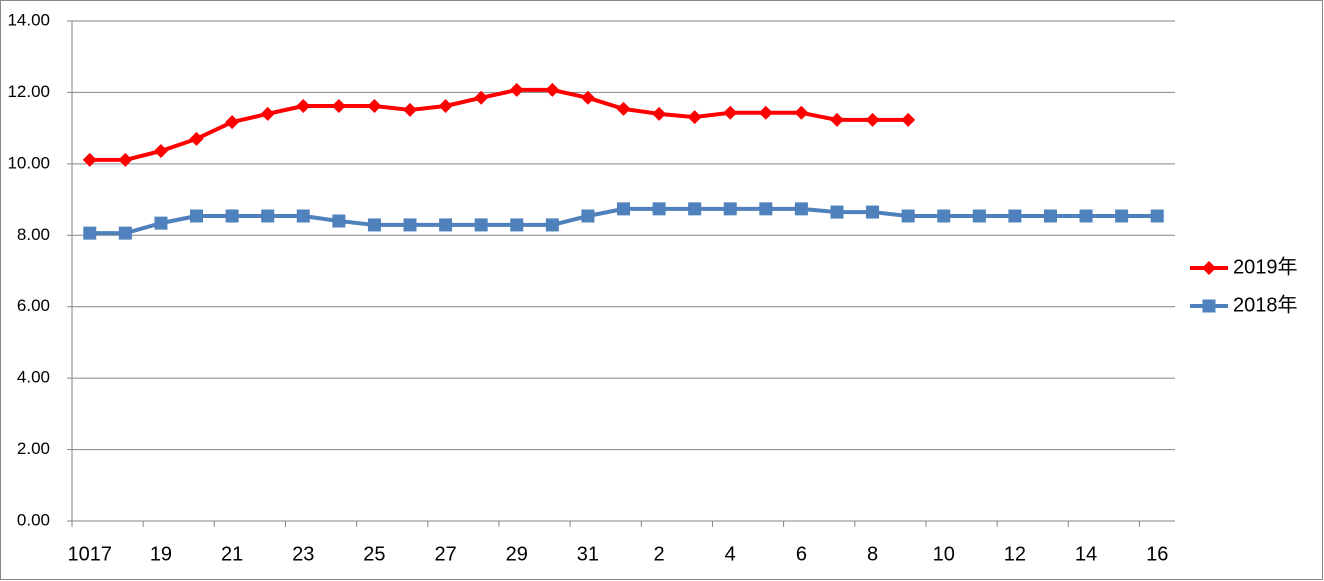 The height and width of the screenshot is (581, 1324). Describe the element at coordinates (445, 554) in the screenshot. I see `x-tick-label: 27` at that location.